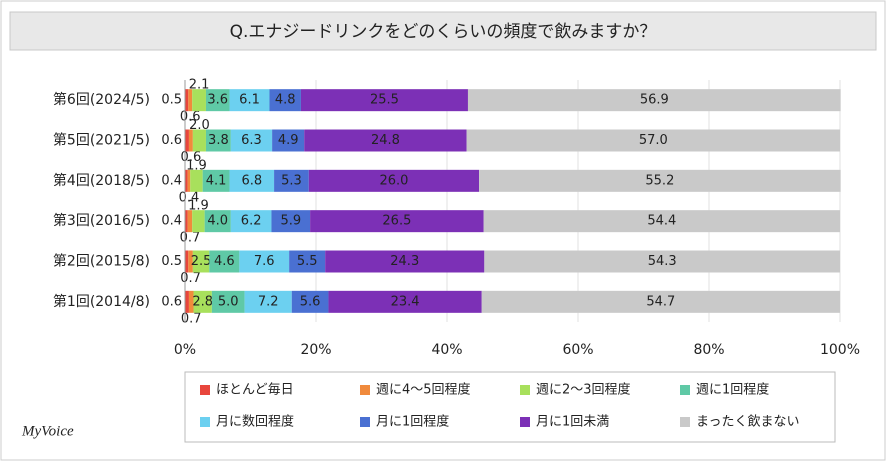  Describe the element at coordinates (217, 221) in the screenshot. I see `value-label: 4.0` at that location.